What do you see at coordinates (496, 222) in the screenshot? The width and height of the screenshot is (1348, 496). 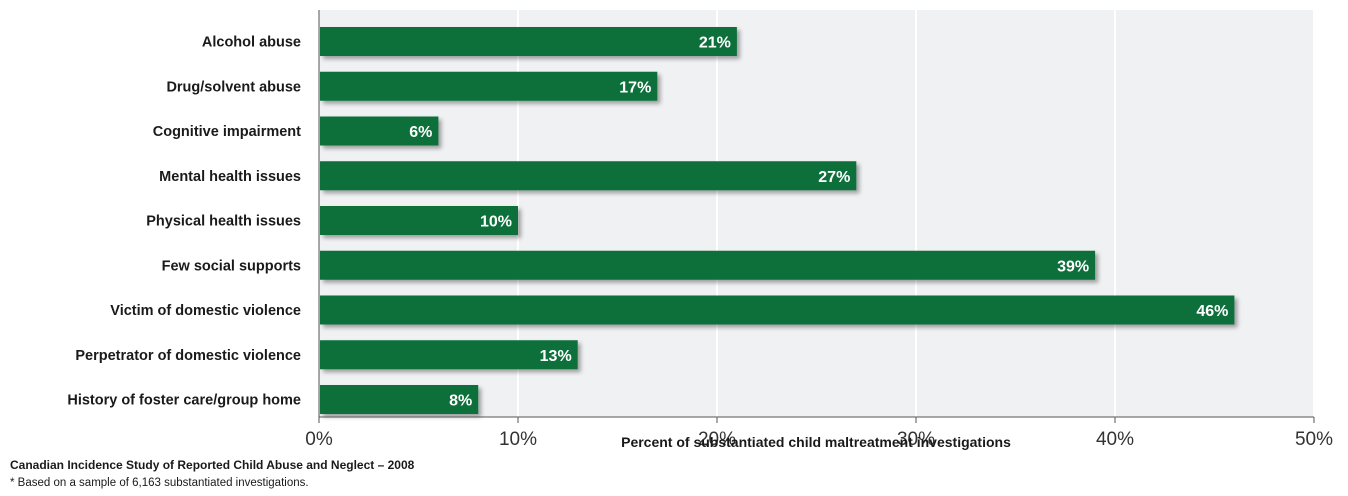 I see `bar-value-label: 10%` at bounding box center [496, 222].